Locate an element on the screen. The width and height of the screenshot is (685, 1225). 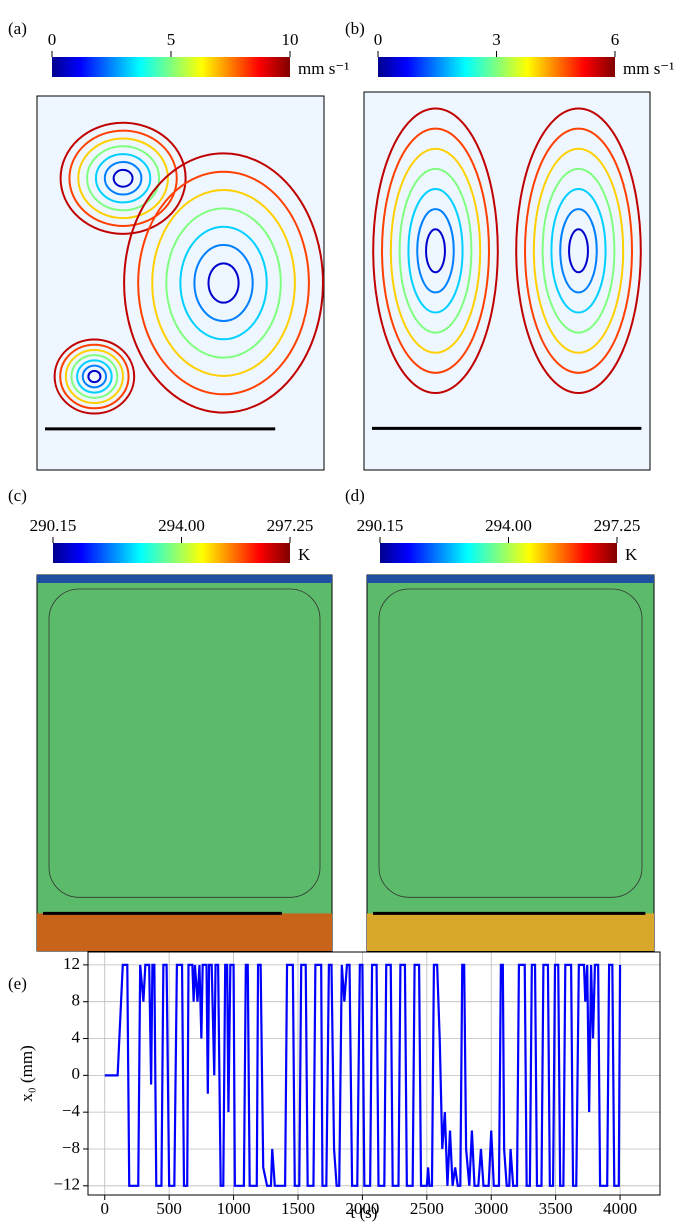
data-line is located at coordinates (363, 1075).